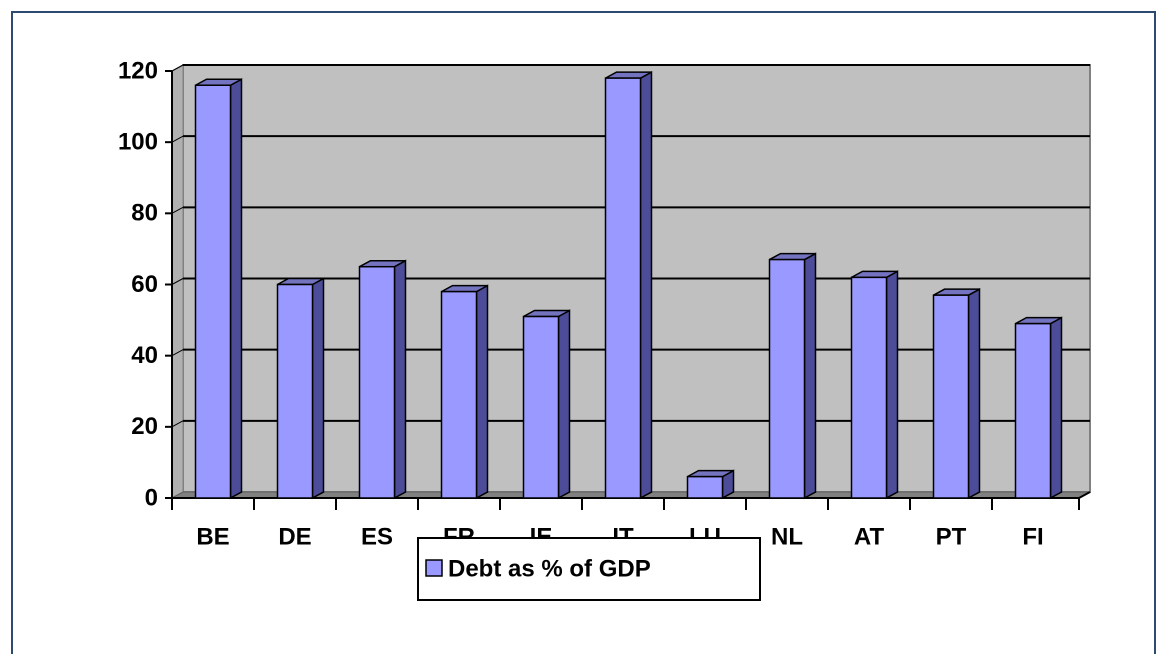 This screenshot has width=1167, height=654. Describe the element at coordinates (144, 426) in the screenshot. I see `y-tick-label: 20` at that location.